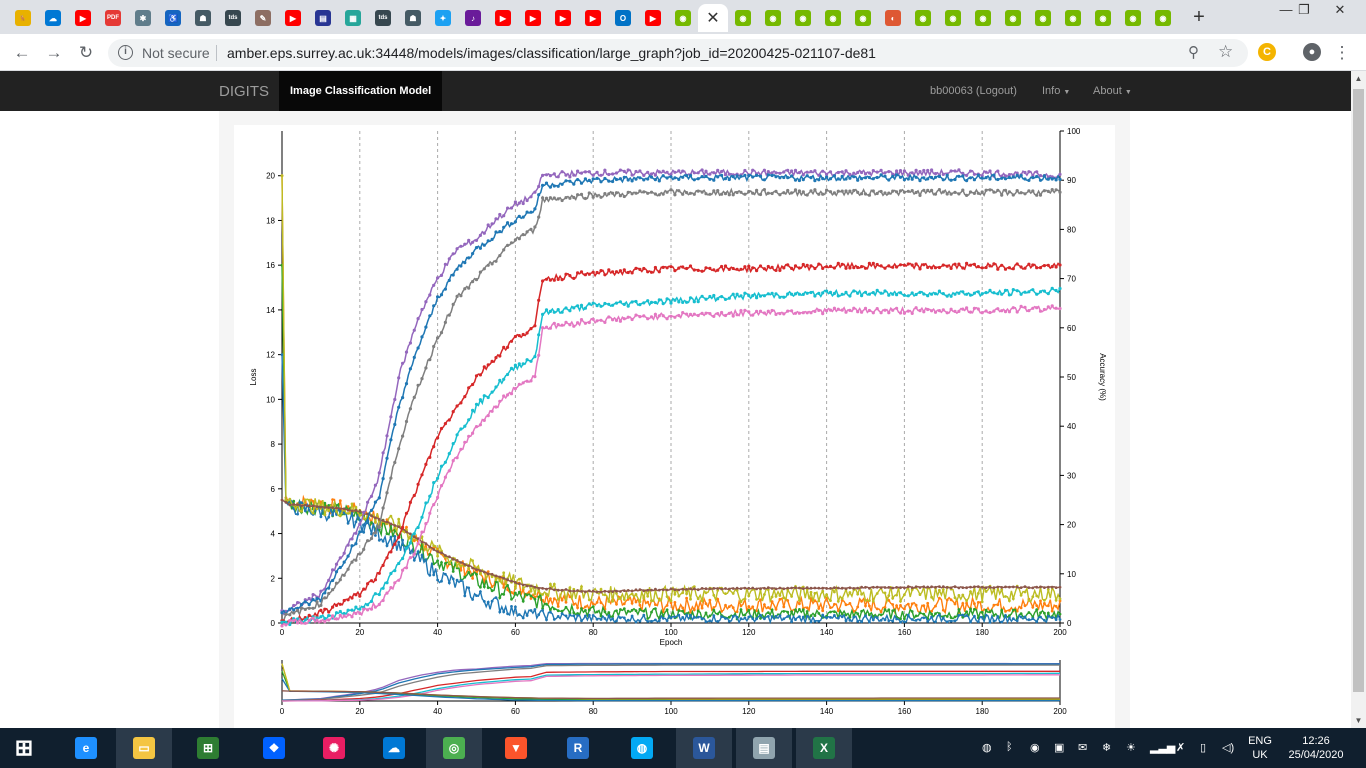  Describe the element at coordinates (1304, 9) in the screenshot. I see `restore-button: ❐` at that location.